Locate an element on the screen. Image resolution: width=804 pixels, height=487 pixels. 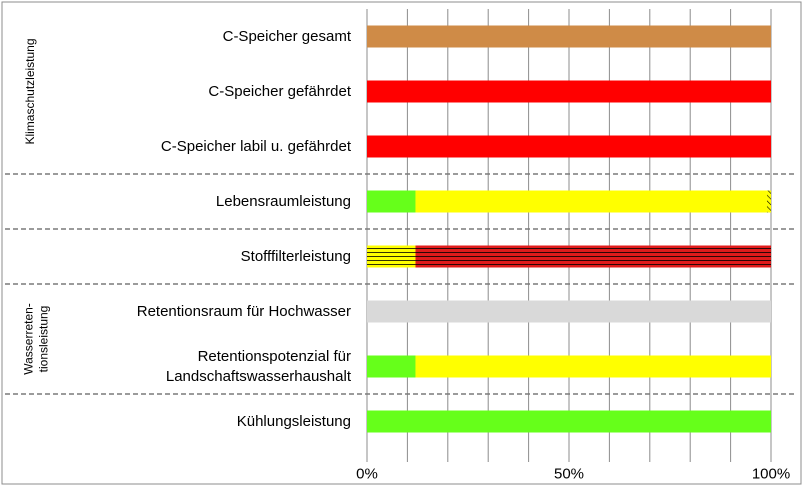
category-label: C-Speicher labil u. gefährdet is located at coordinates (256, 146).